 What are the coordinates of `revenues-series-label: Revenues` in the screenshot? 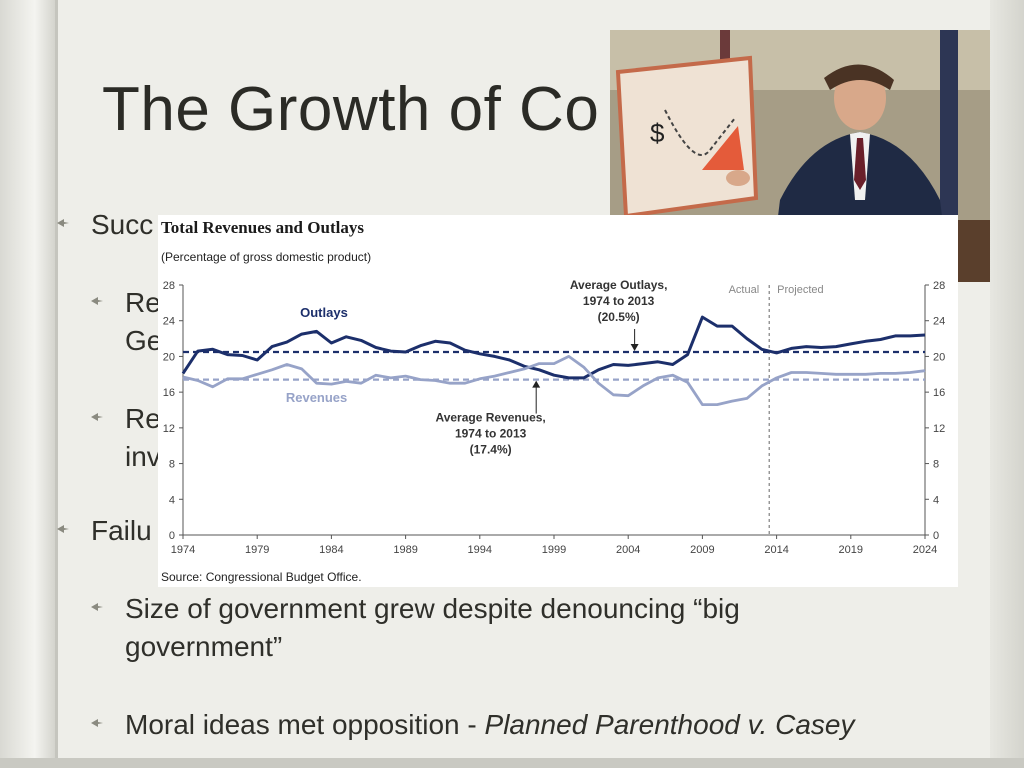 It's located at (316, 397).